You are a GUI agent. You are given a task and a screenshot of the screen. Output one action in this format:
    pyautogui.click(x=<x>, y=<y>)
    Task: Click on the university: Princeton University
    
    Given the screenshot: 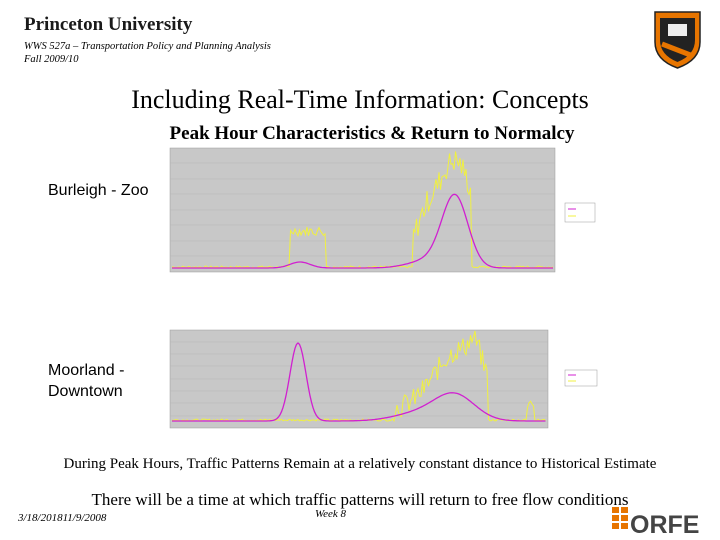 What is the action you would take?
    pyautogui.click(x=108, y=24)
    